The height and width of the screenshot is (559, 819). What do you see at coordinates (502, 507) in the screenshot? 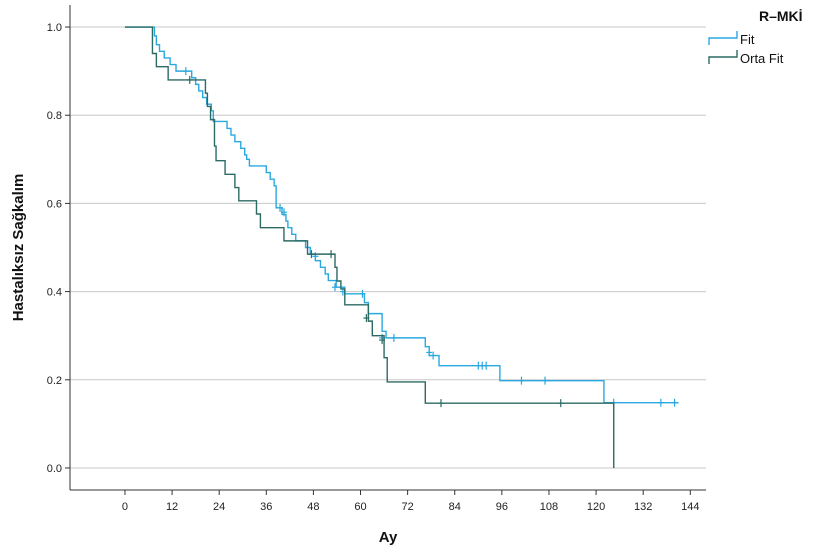
I see `x-tick-label: 96` at bounding box center [502, 507].